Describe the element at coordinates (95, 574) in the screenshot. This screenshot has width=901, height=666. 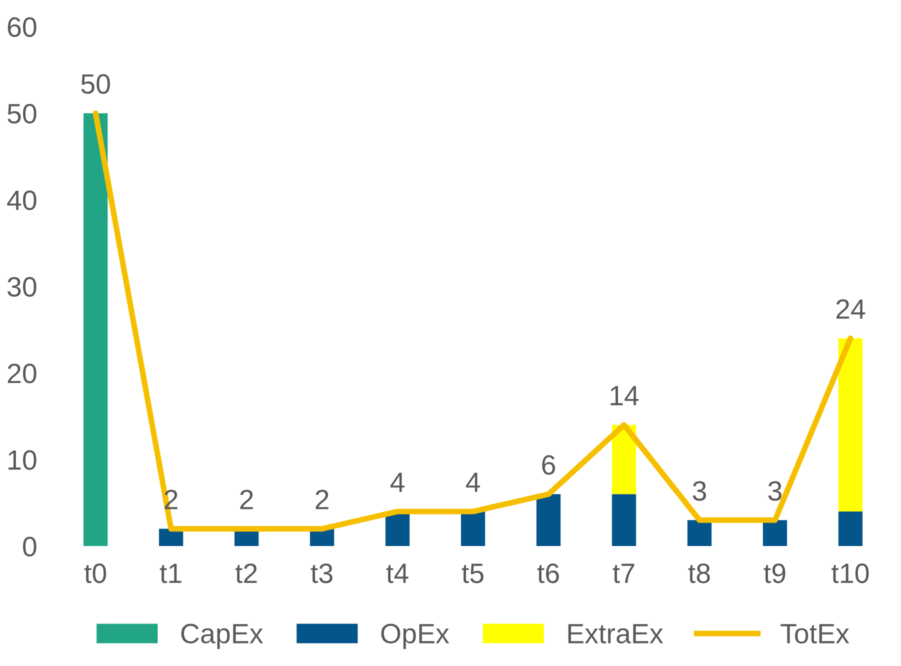
I see `x-tick-label: t0` at that location.